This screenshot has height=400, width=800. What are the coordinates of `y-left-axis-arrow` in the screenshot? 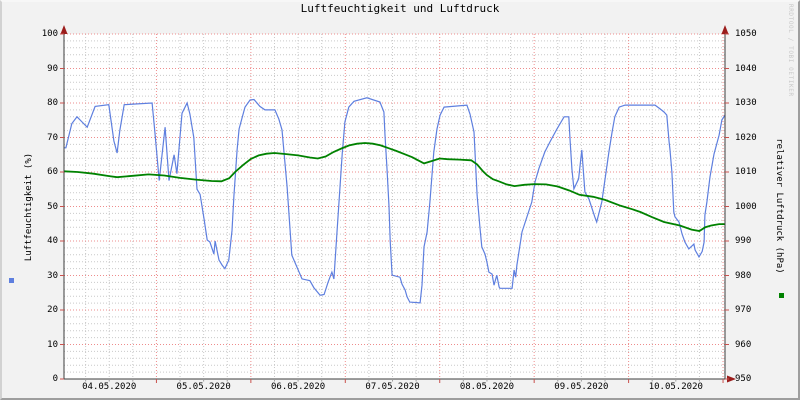 It's located at (64, 29).